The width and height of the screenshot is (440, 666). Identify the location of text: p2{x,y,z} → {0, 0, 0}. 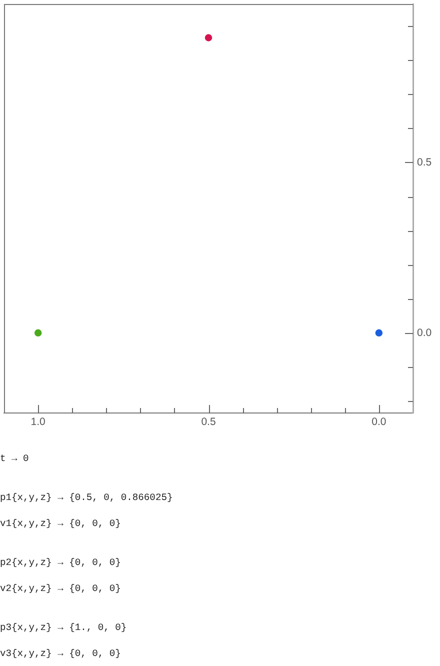
(60, 563).